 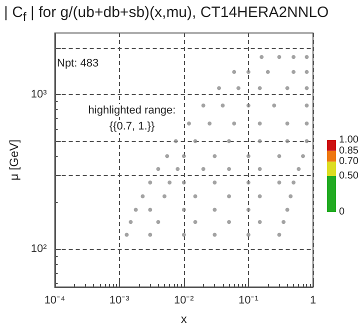 I want to click on color-bar-label: 0.70, so click(x=349, y=162).